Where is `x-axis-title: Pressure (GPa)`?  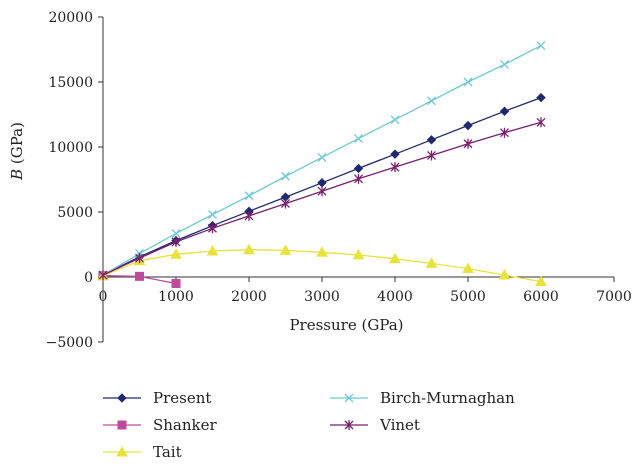
x-axis-title: Pressure (GPa) is located at coordinates (346, 325).